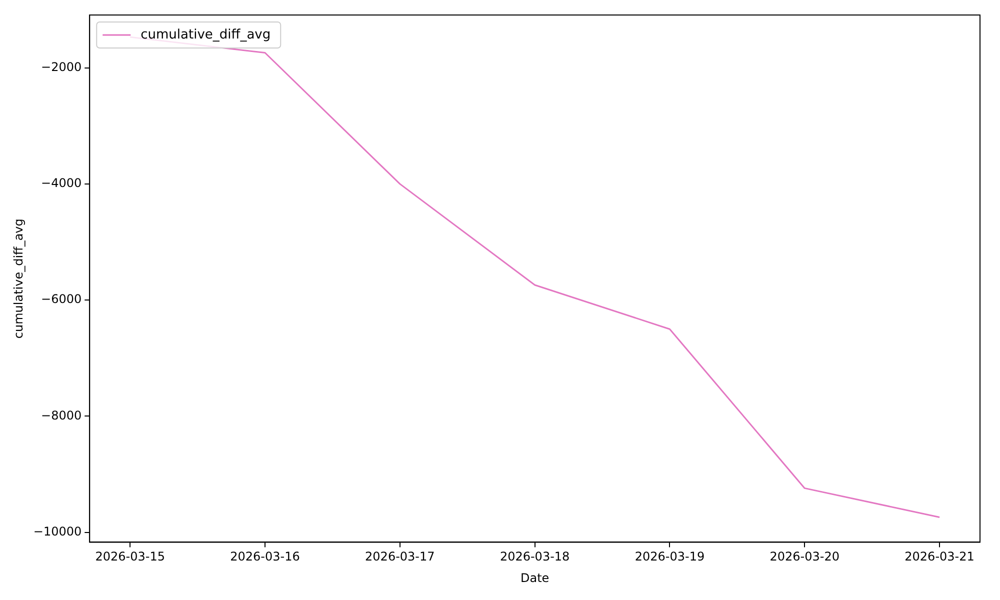 The width and height of the screenshot is (1000, 600). Describe the element at coordinates (61, 415) in the screenshot. I see `y-tick-label: −8000` at that location.